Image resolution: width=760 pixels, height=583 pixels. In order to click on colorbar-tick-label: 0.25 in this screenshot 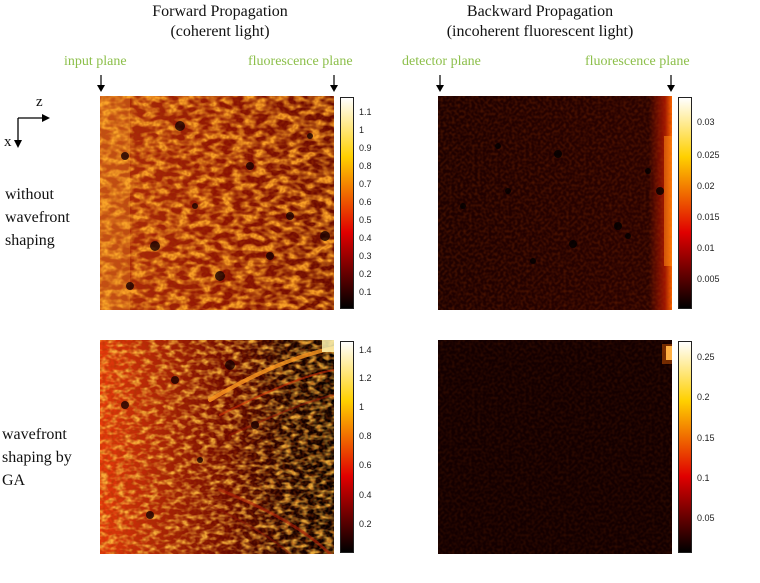, I will do `click(706, 357)`.